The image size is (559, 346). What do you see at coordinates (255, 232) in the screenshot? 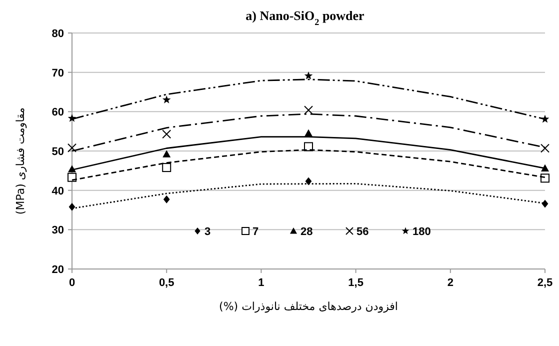
I see `legend-label: 7` at bounding box center [255, 232].